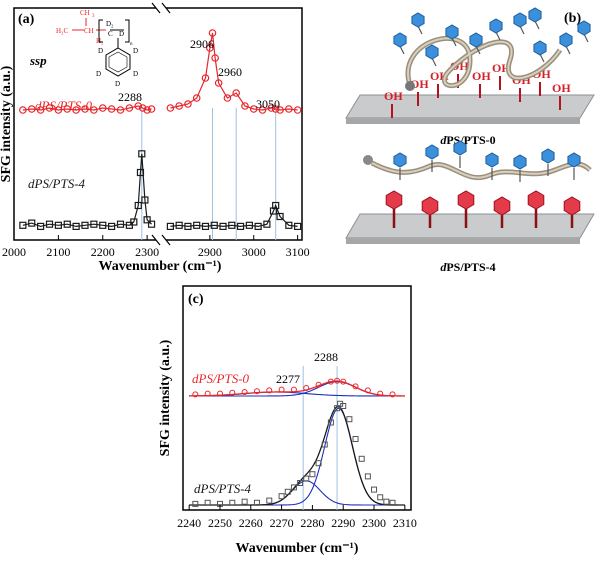 This screenshot has height=562, width=600. What do you see at coordinates (297, 517) in the screenshot?
I see `panel-c-x-ticks: 2240 2250 2260 2270 2280 2290 2300 2310` at bounding box center [297, 517].